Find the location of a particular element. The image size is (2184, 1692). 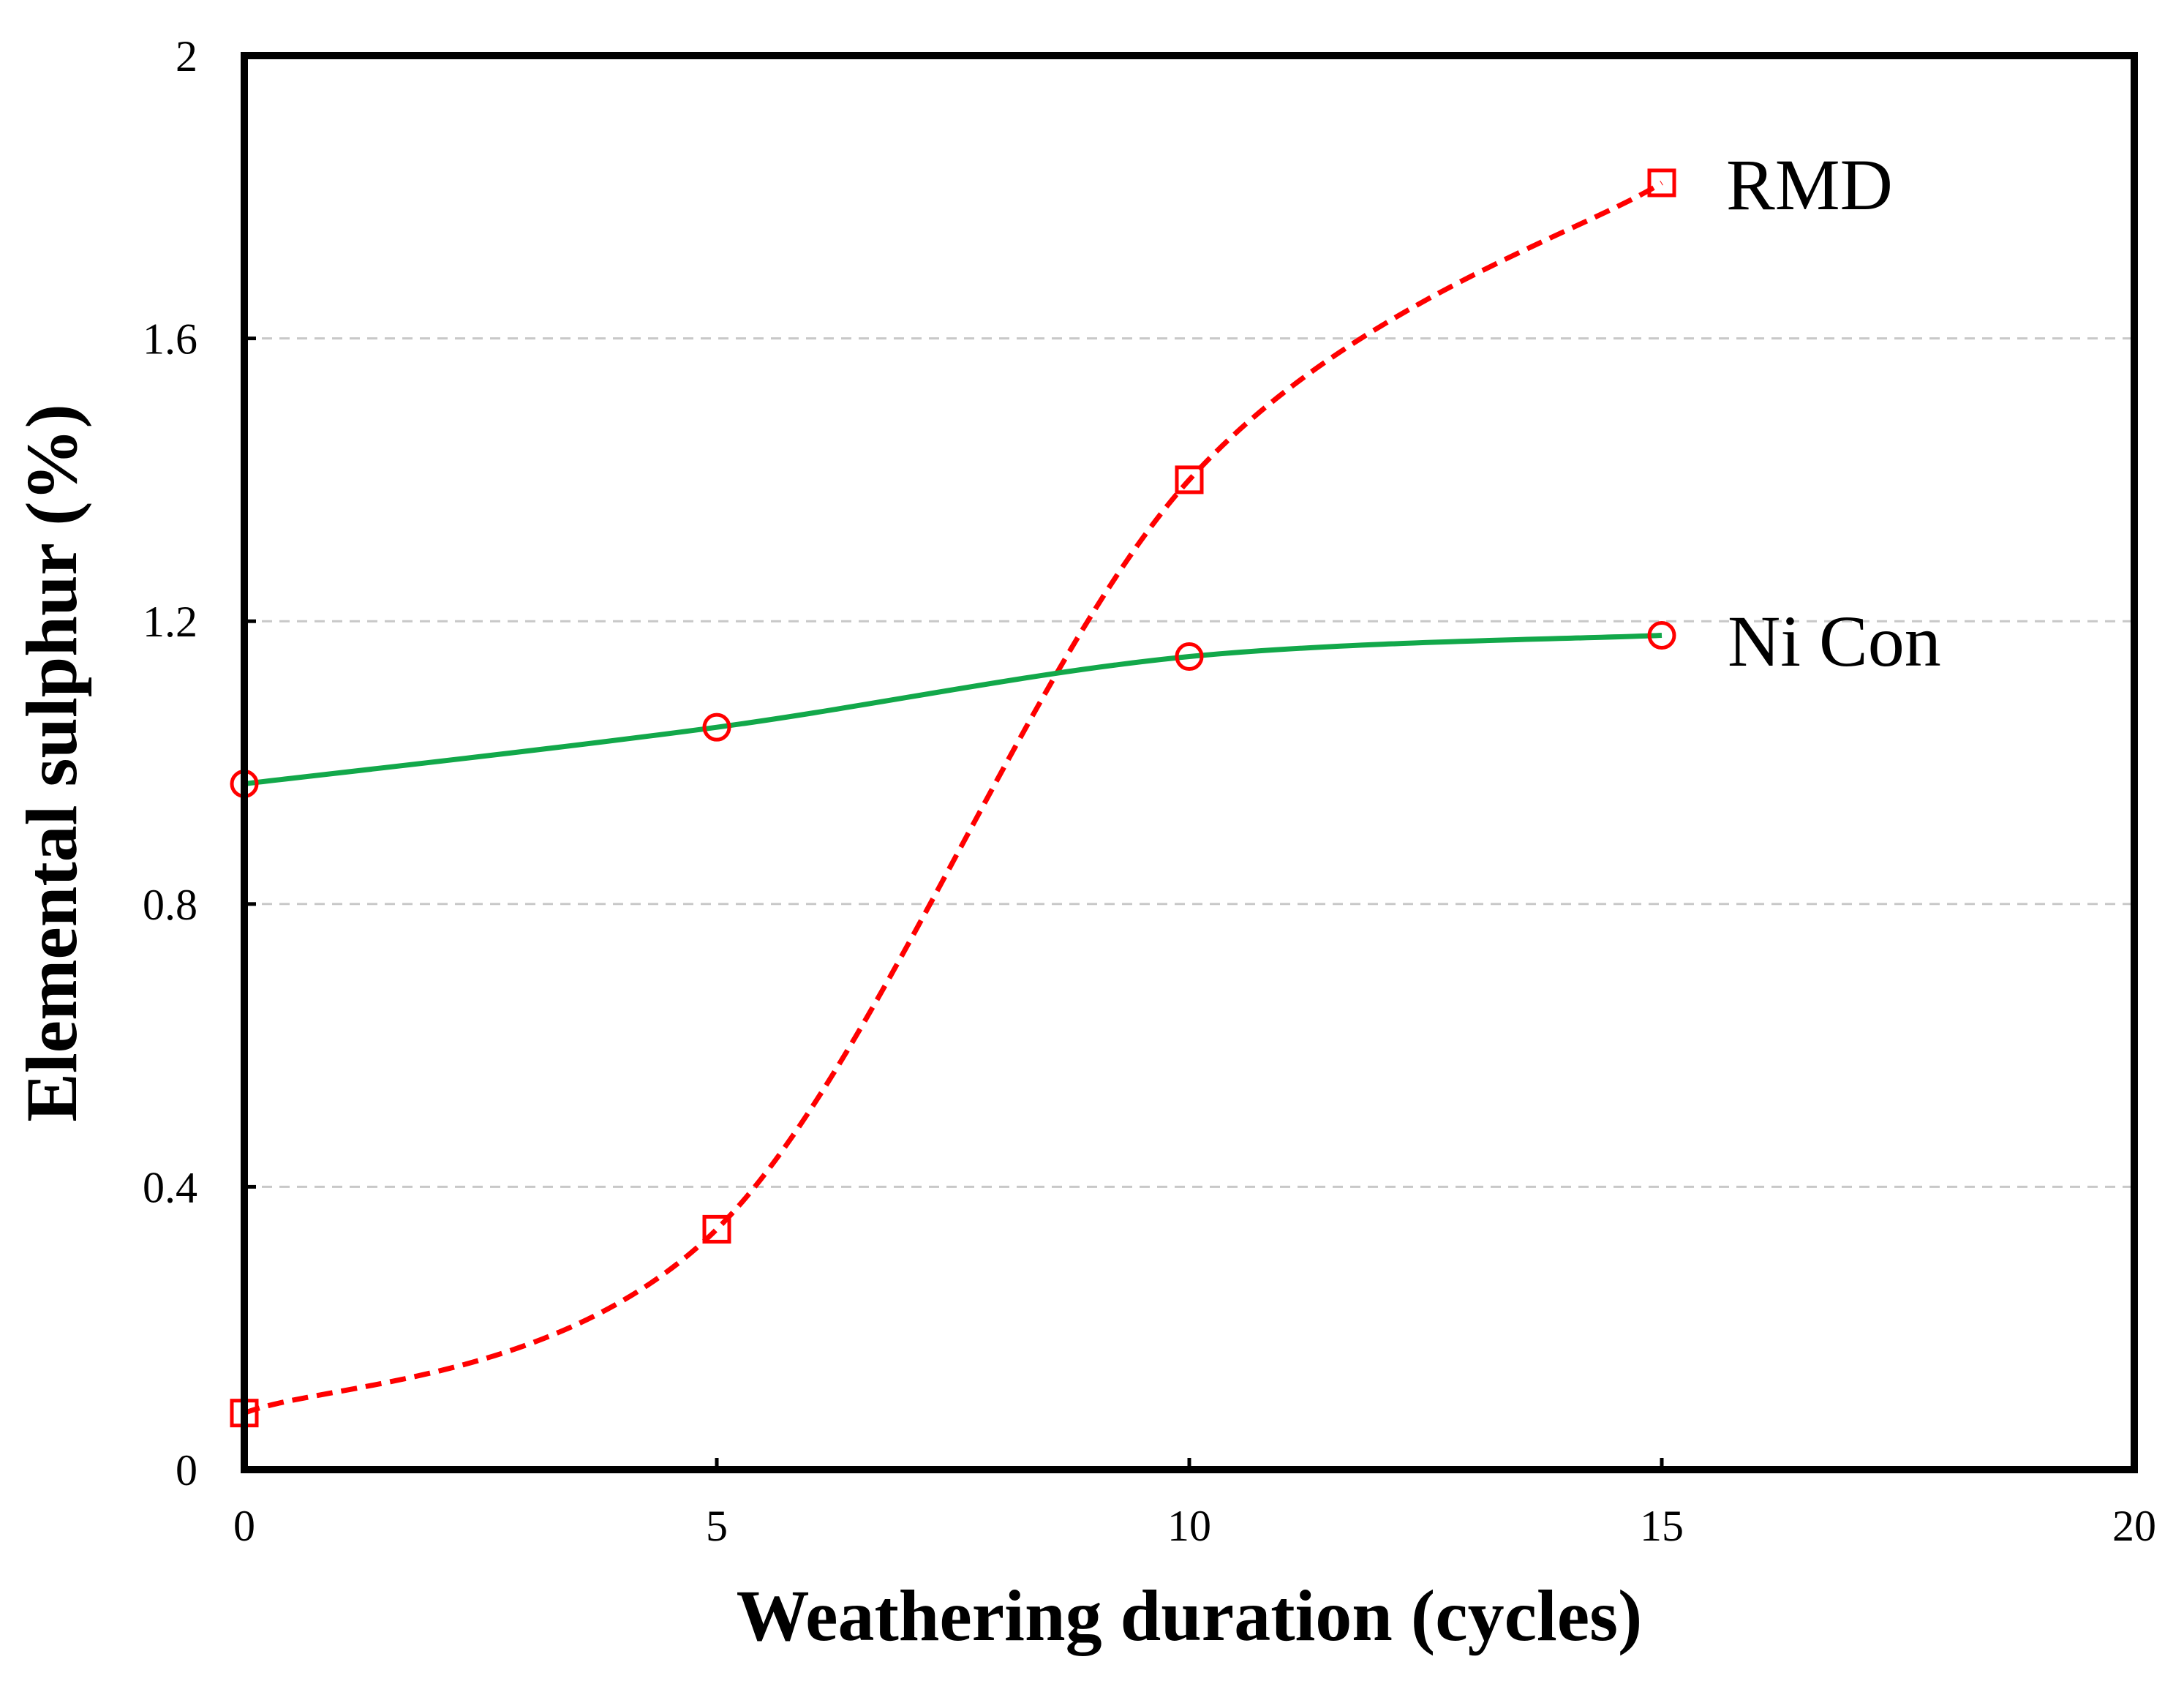

x-tick-label: 5 is located at coordinates (717, 1526).